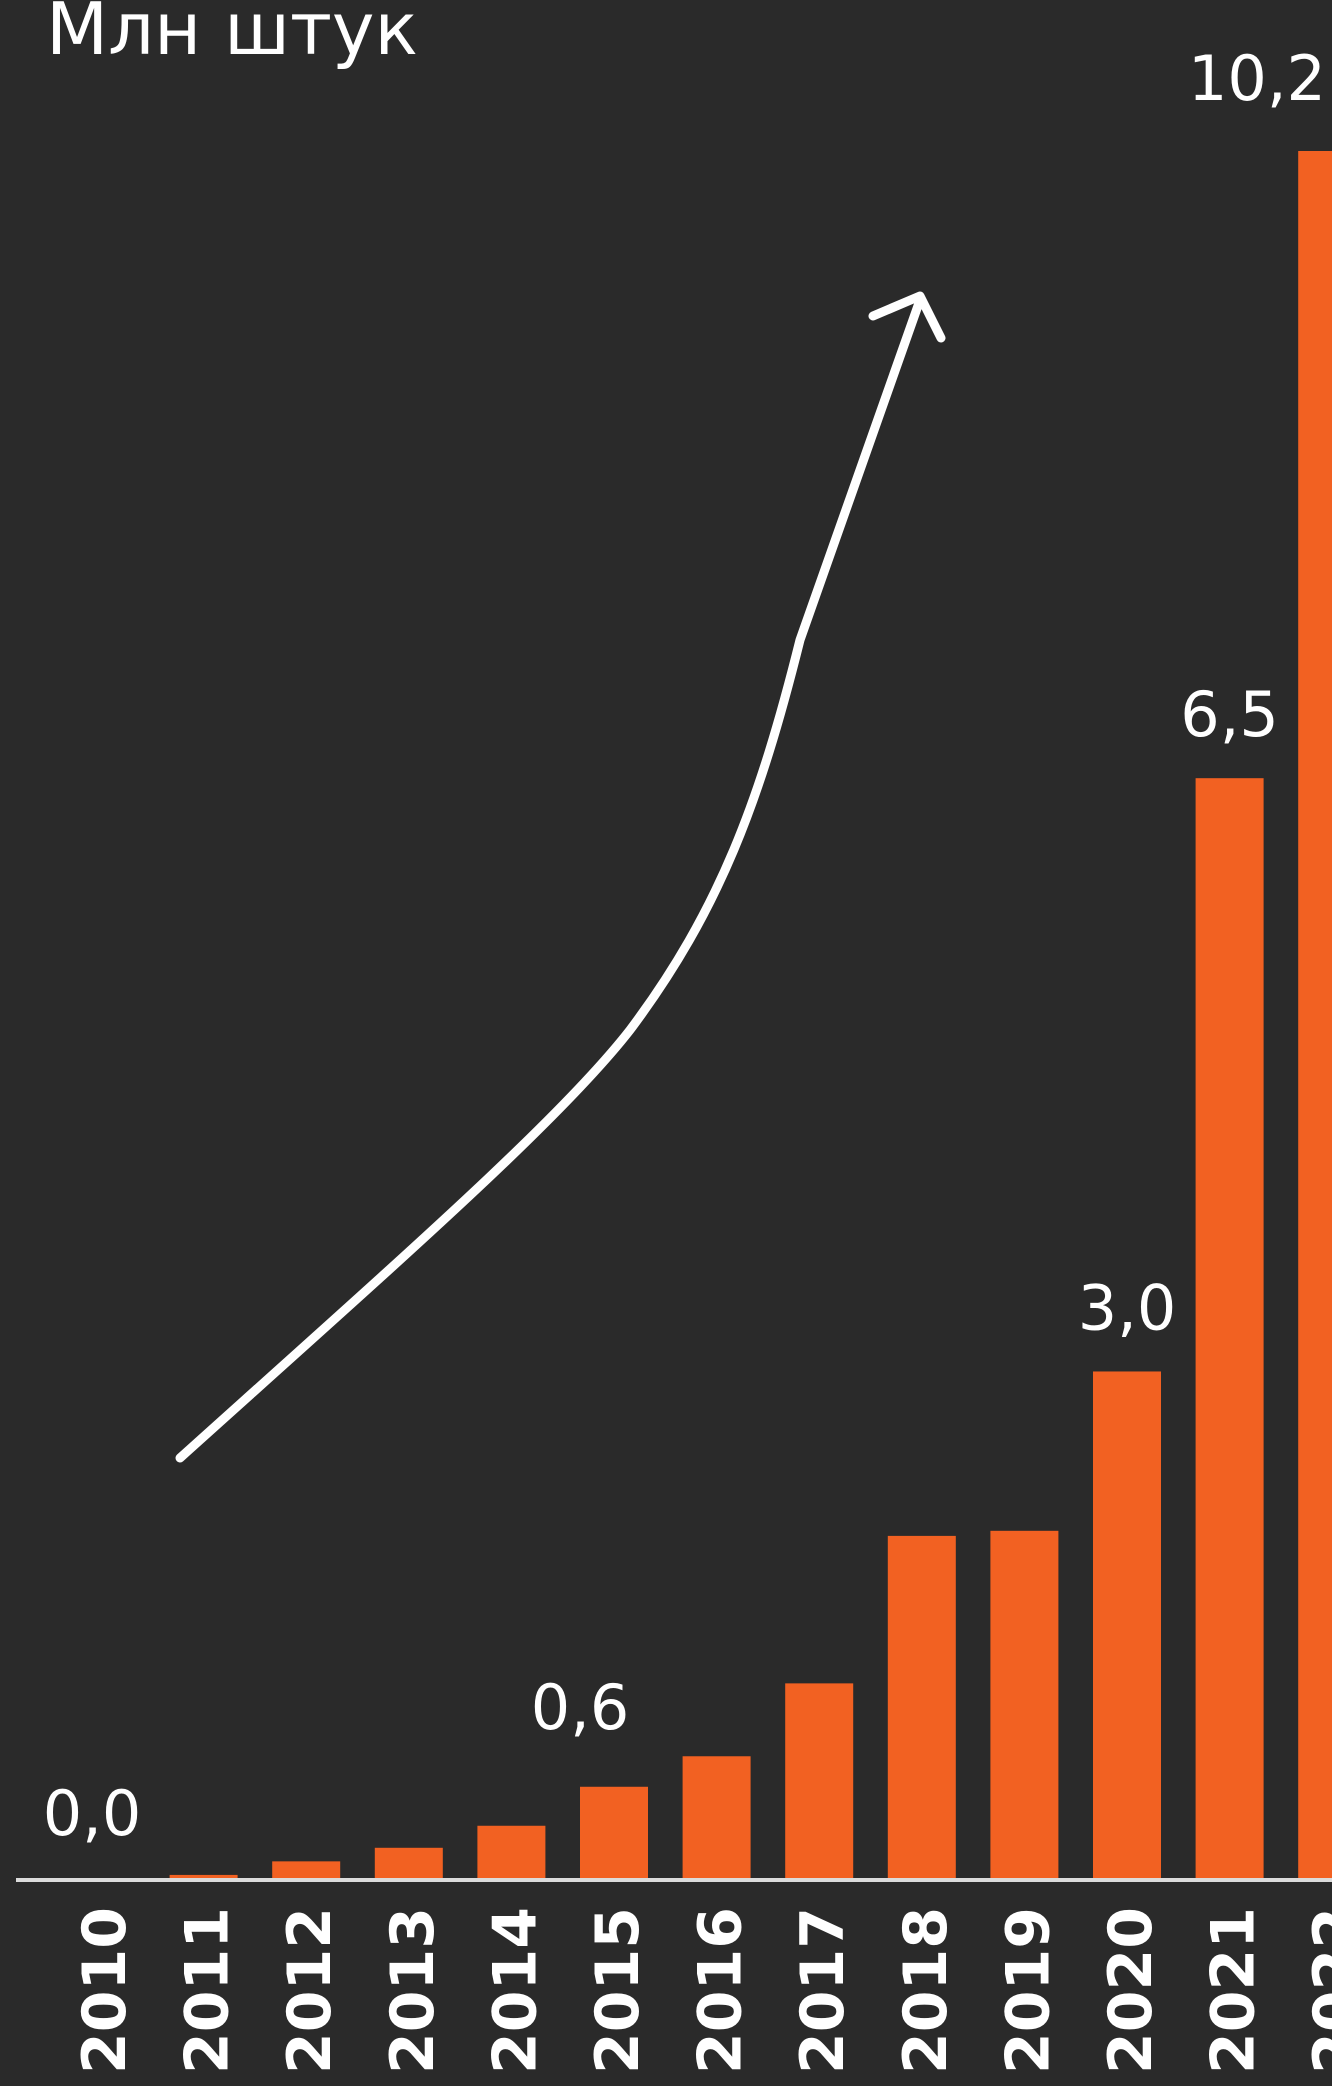 This screenshot has height=2086, width=1332. I want to click on x-tick-label-2013: 2013, so click(413, 1990).